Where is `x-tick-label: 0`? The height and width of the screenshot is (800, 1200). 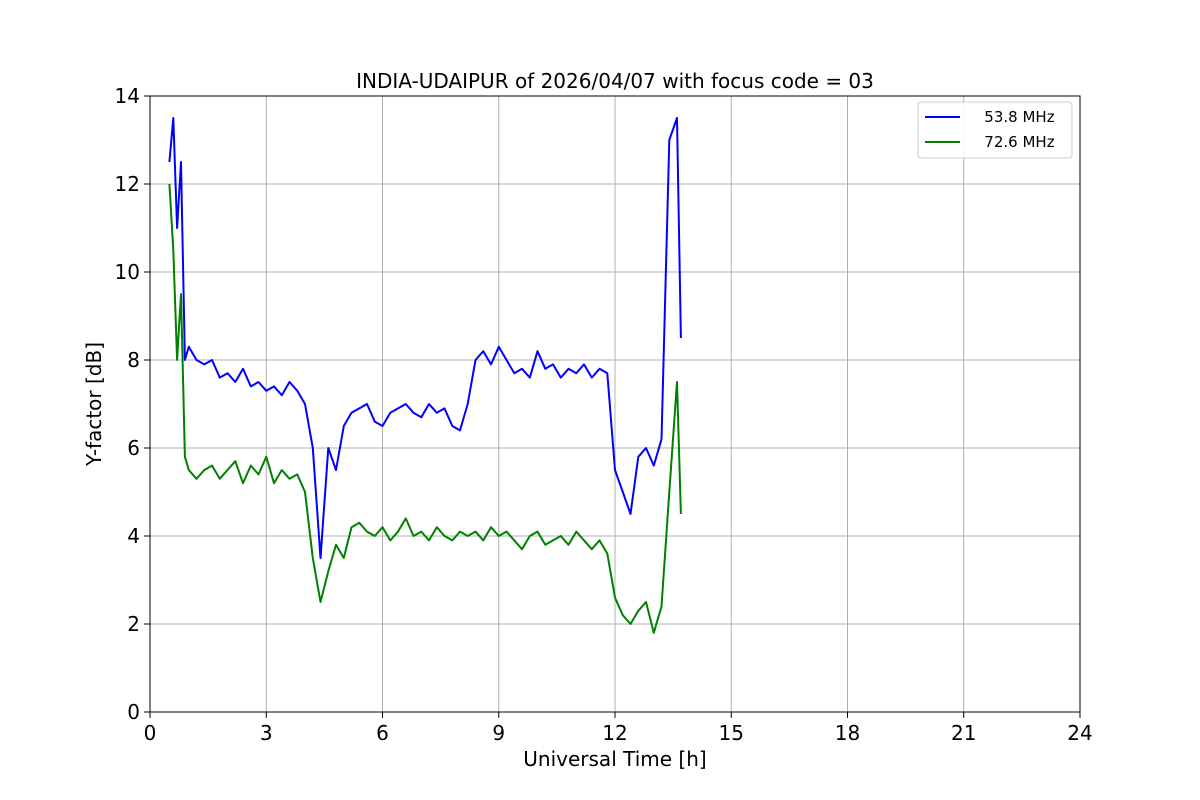 x-tick-label: 0 is located at coordinates (150, 733).